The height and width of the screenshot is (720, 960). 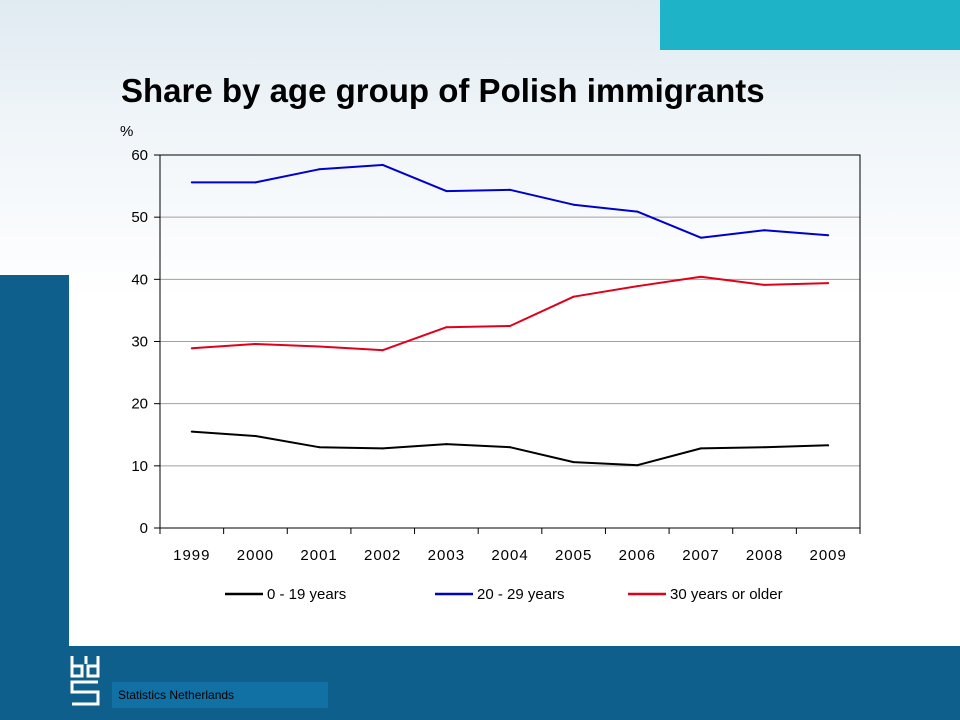 What do you see at coordinates (764, 555) in the screenshot?
I see `x-tick-label: 2008` at bounding box center [764, 555].